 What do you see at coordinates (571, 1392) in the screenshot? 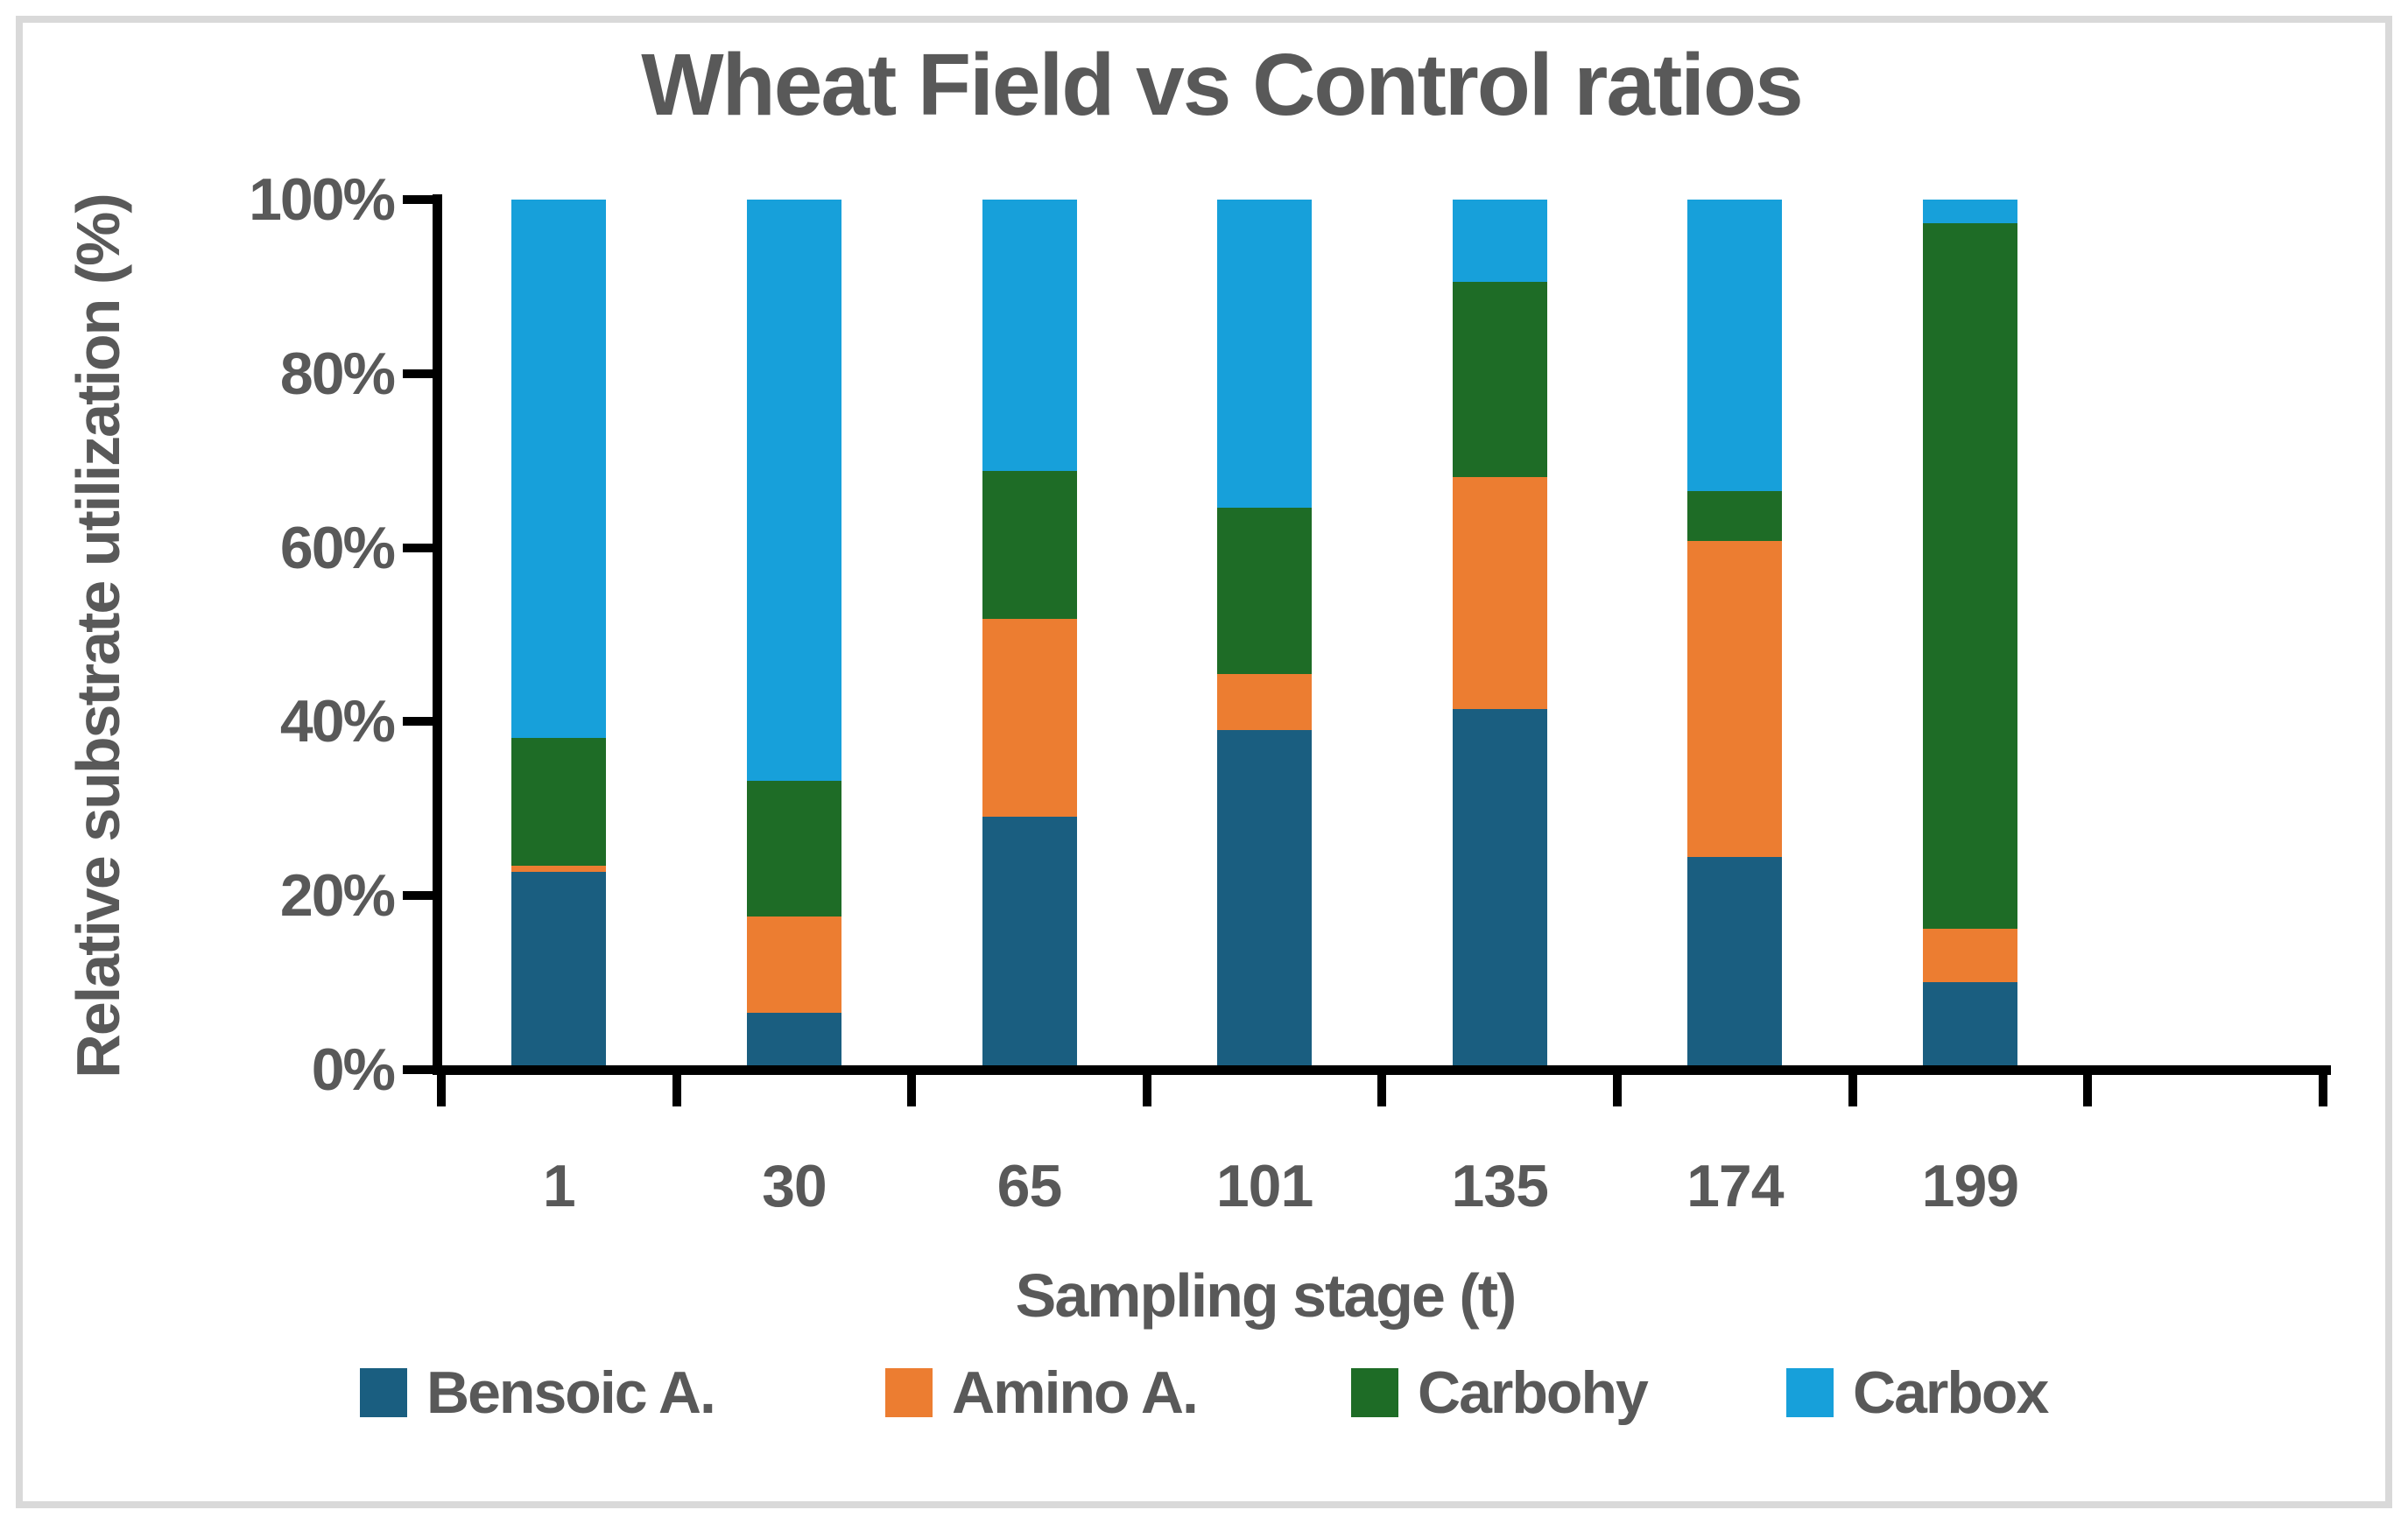
I see `legend-label: Bensoic A.` at bounding box center [571, 1392].